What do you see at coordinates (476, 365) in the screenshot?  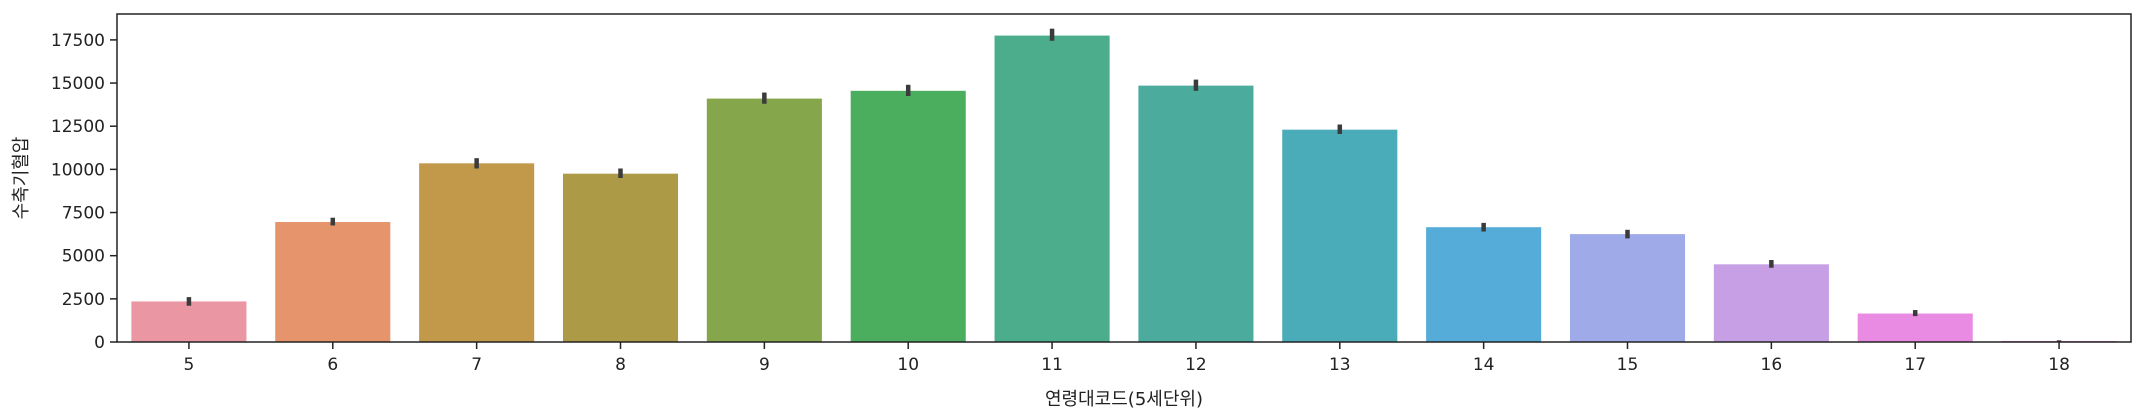 I see `x-tick-label-7: 7` at bounding box center [476, 365].